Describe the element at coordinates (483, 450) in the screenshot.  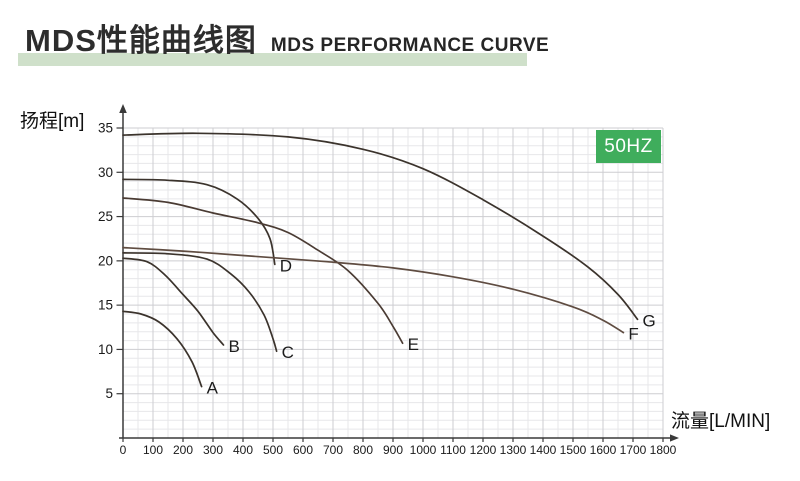
I see `x-tick-label: 1200` at that location.